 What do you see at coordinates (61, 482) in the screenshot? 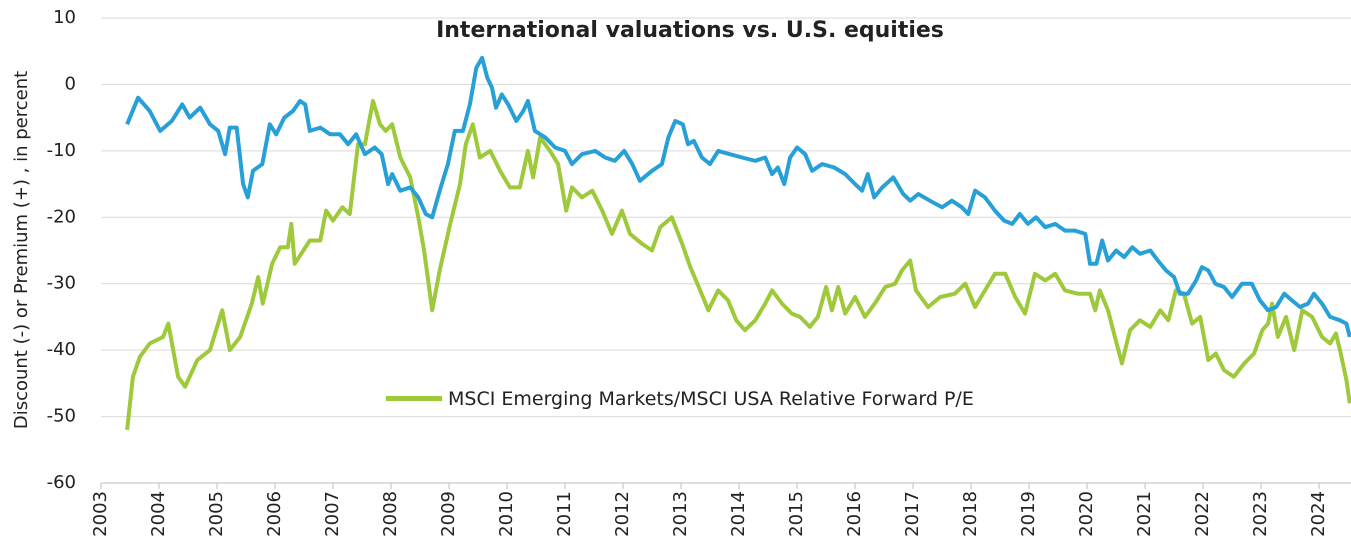
I see `y-tick-label: -60` at bounding box center [61, 482].